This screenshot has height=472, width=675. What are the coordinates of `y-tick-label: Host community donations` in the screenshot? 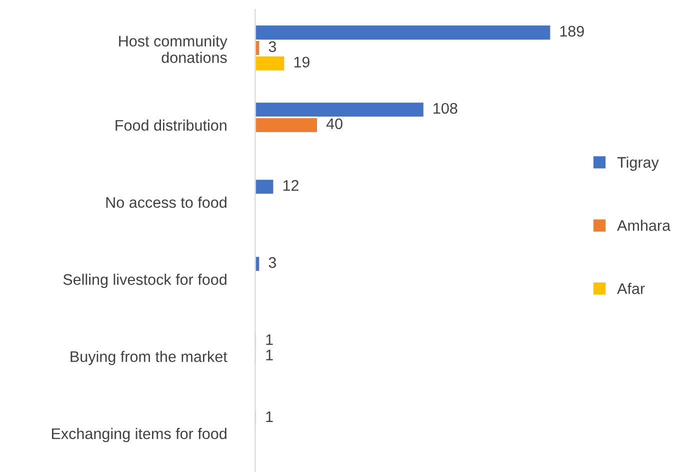 It's located at (173, 49).